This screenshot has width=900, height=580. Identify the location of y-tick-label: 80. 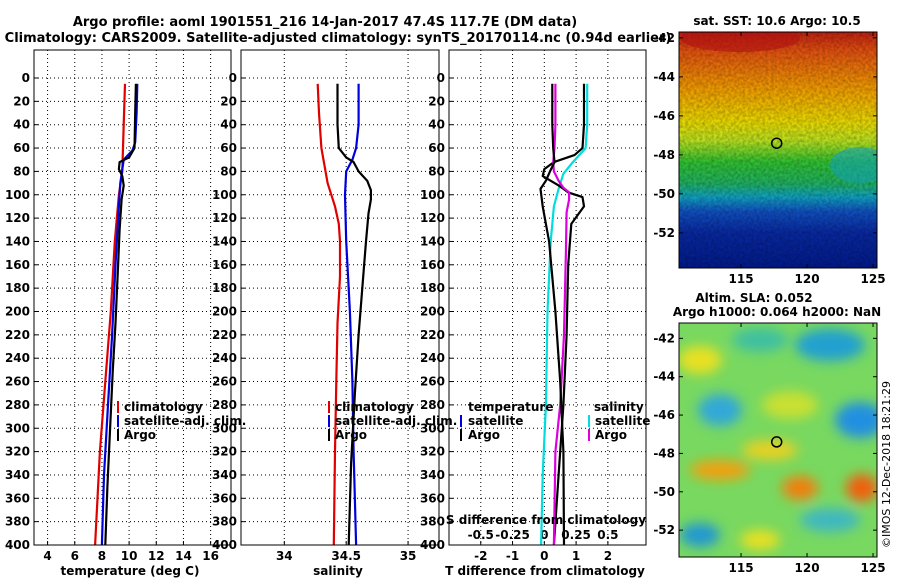
(228, 171).